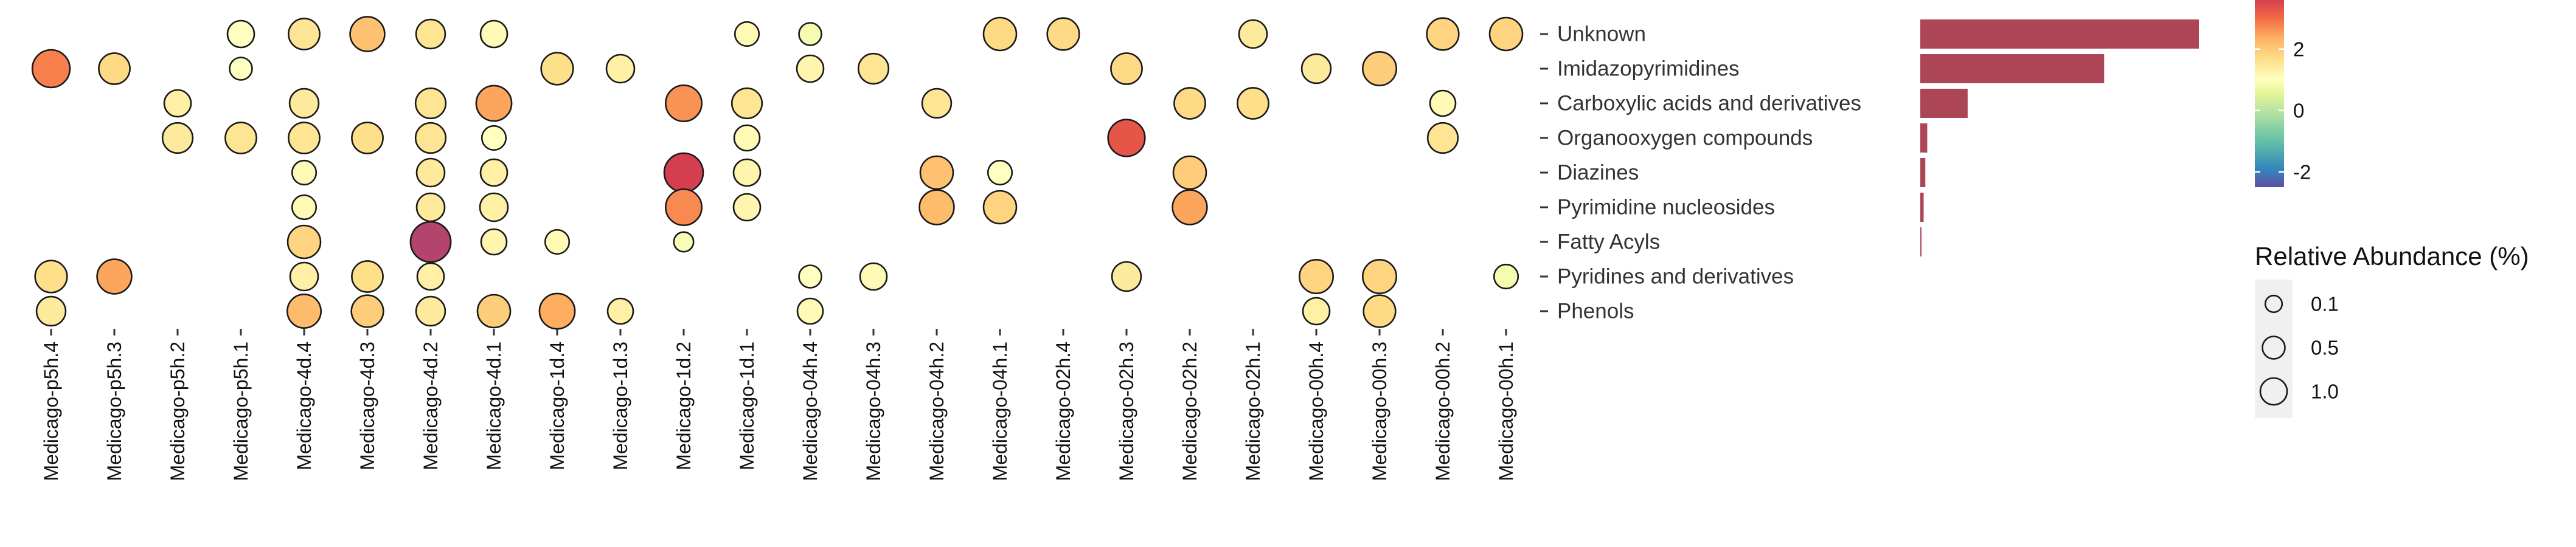 This screenshot has height=547, width=2576. Describe the element at coordinates (2059, 137) in the screenshot. I see `abundance-bars` at that location.